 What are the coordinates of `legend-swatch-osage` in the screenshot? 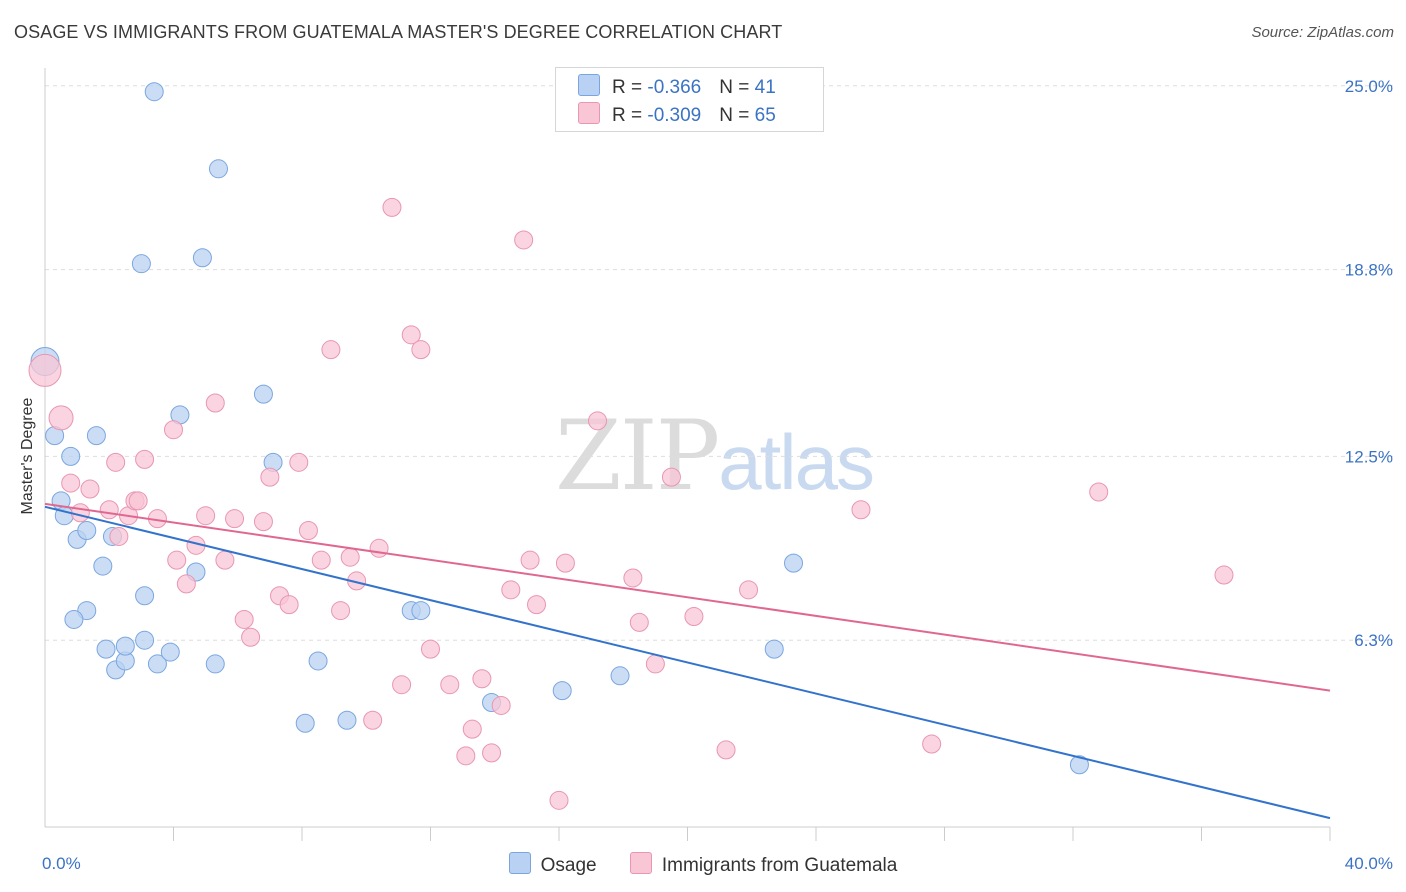 It's located at (519, 863).